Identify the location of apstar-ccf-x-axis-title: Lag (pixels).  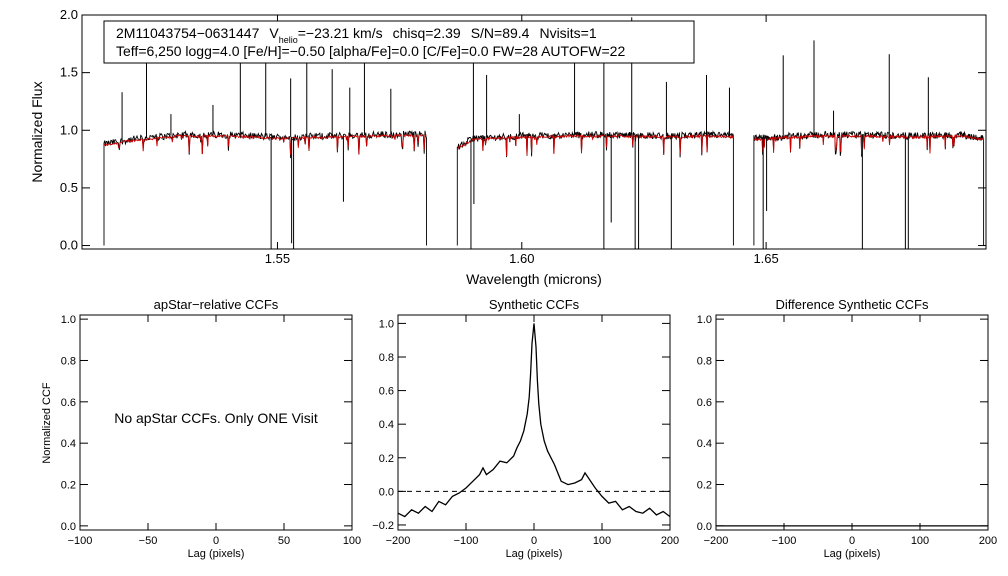
(216, 554).